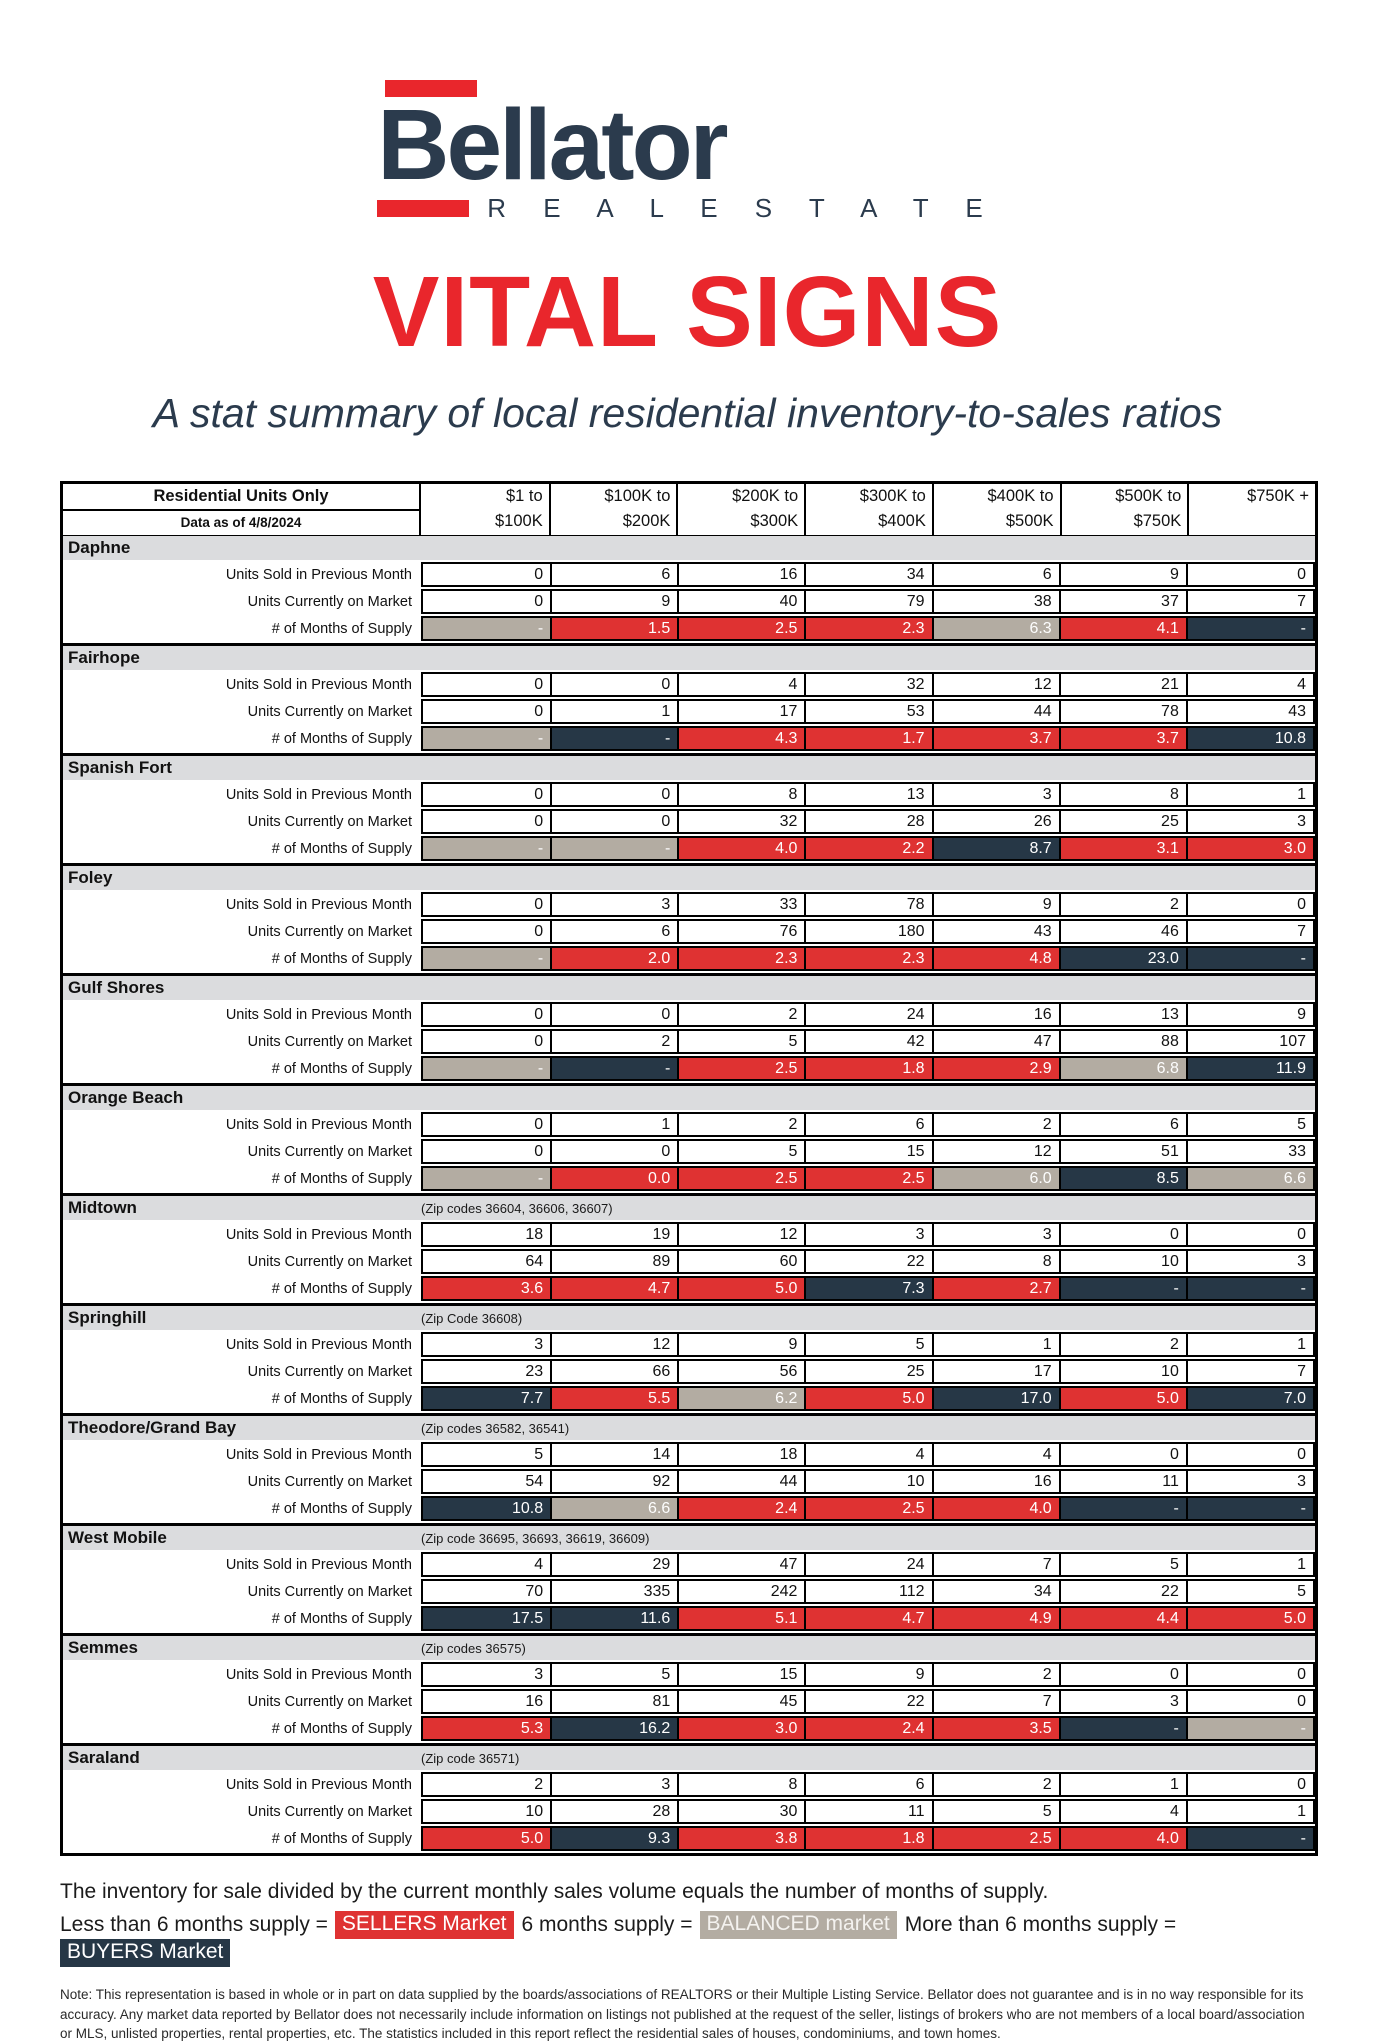 This screenshot has width=1375, height=2044. I want to click on price-column-header: $750K +, so click(1251, 509).